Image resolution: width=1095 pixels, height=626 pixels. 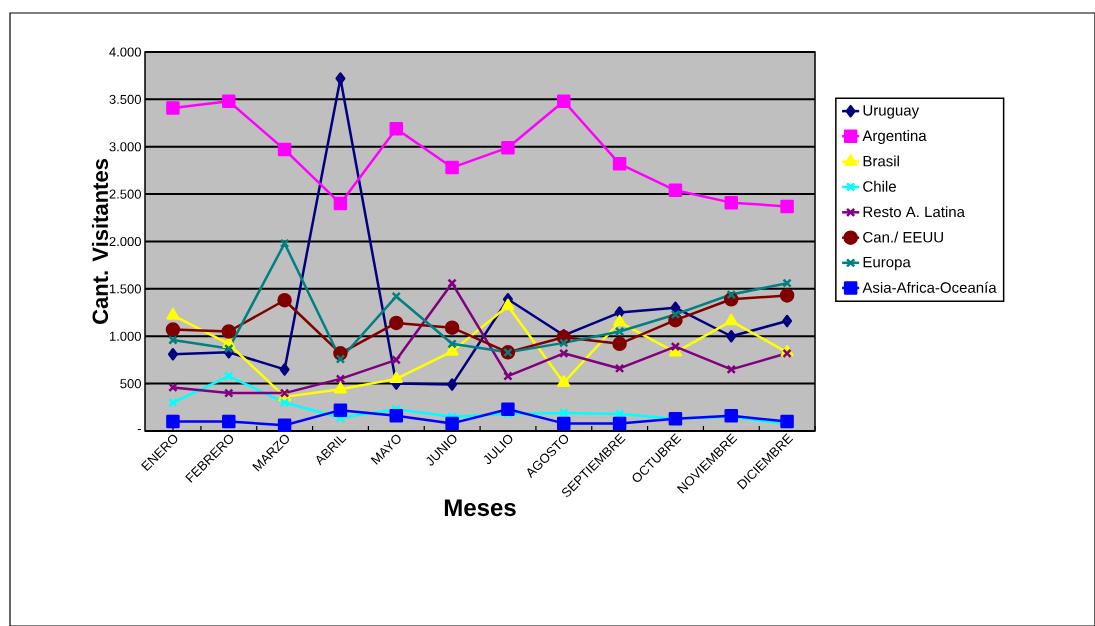 What do you see at coordinates (125, 289) in the screenshot?
I see `y-tick-label: 1.500` at bounding box center [125, 289].